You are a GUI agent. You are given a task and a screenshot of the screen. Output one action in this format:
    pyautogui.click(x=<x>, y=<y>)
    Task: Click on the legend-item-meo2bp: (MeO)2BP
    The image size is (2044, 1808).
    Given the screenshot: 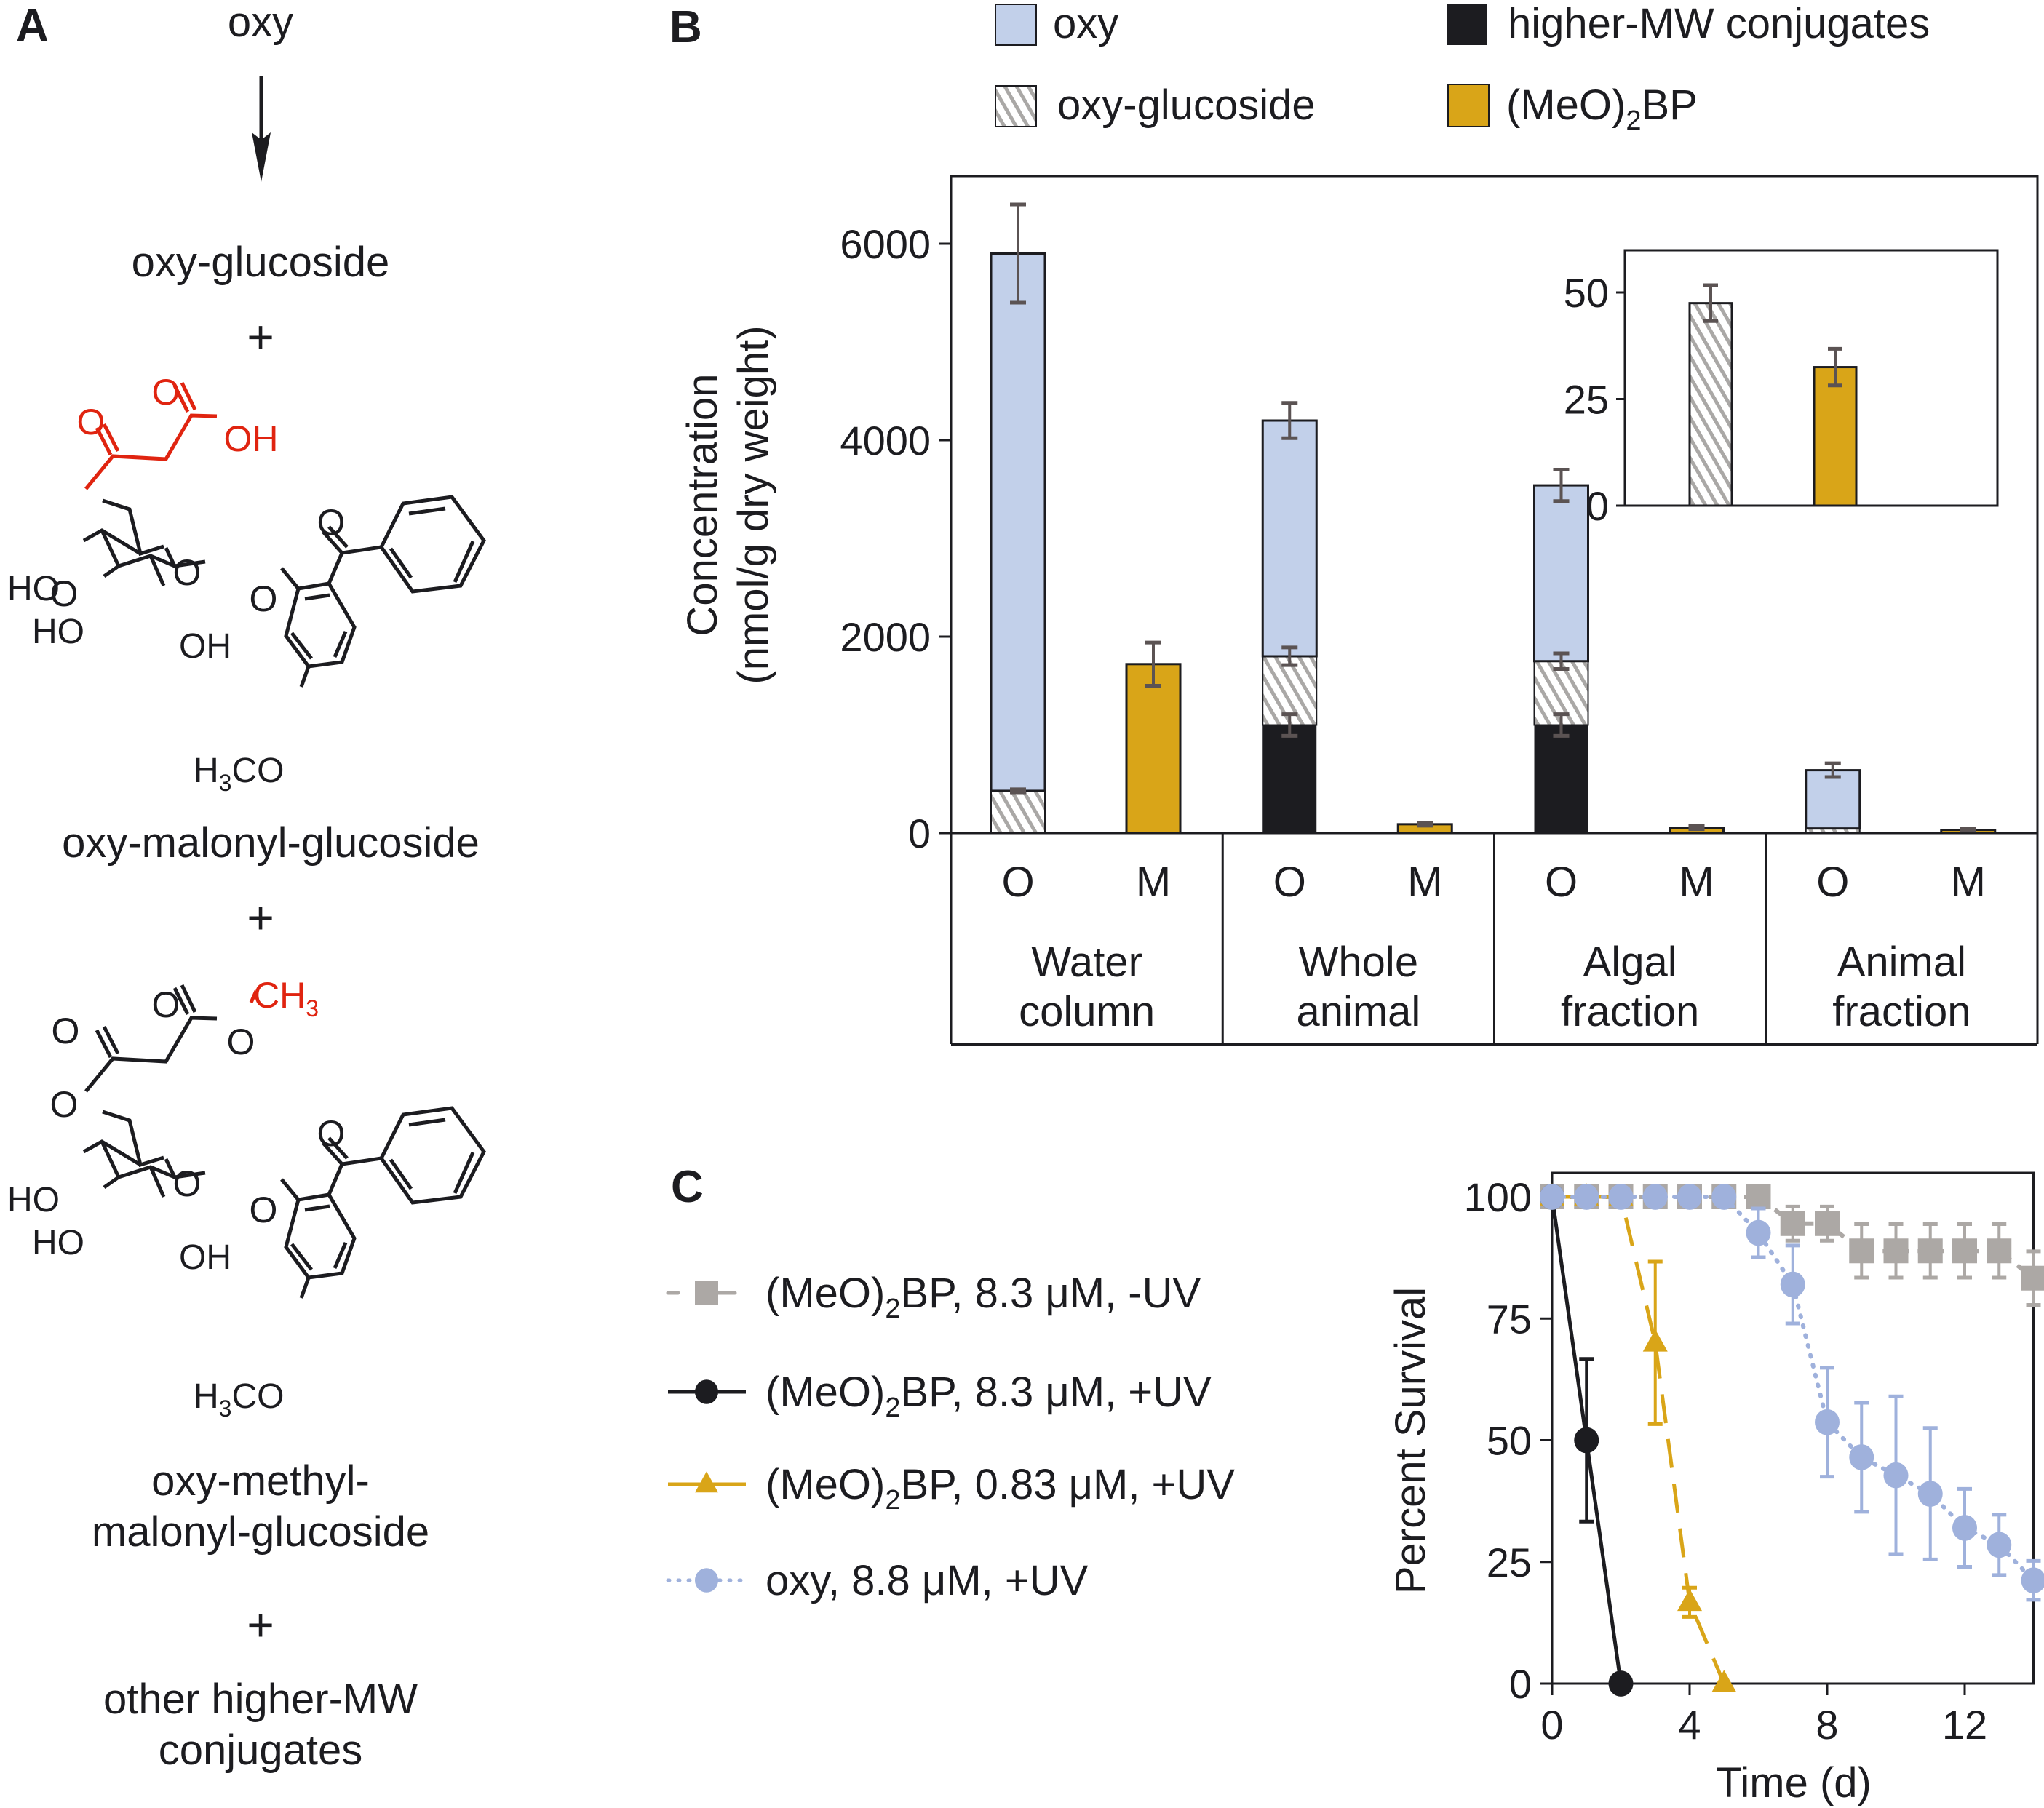 What is the action you would take?
    pyautogui.click(x=1572, y=109)
    